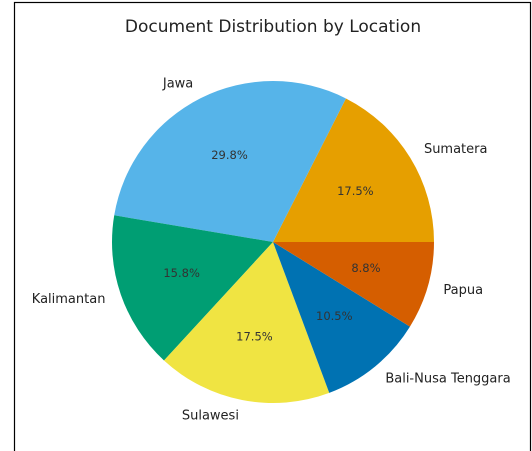  What do you see at coordinates (181, 273) in the screenshot?
I see `percent-label: 15.8%` at bounding box center [181, 273].